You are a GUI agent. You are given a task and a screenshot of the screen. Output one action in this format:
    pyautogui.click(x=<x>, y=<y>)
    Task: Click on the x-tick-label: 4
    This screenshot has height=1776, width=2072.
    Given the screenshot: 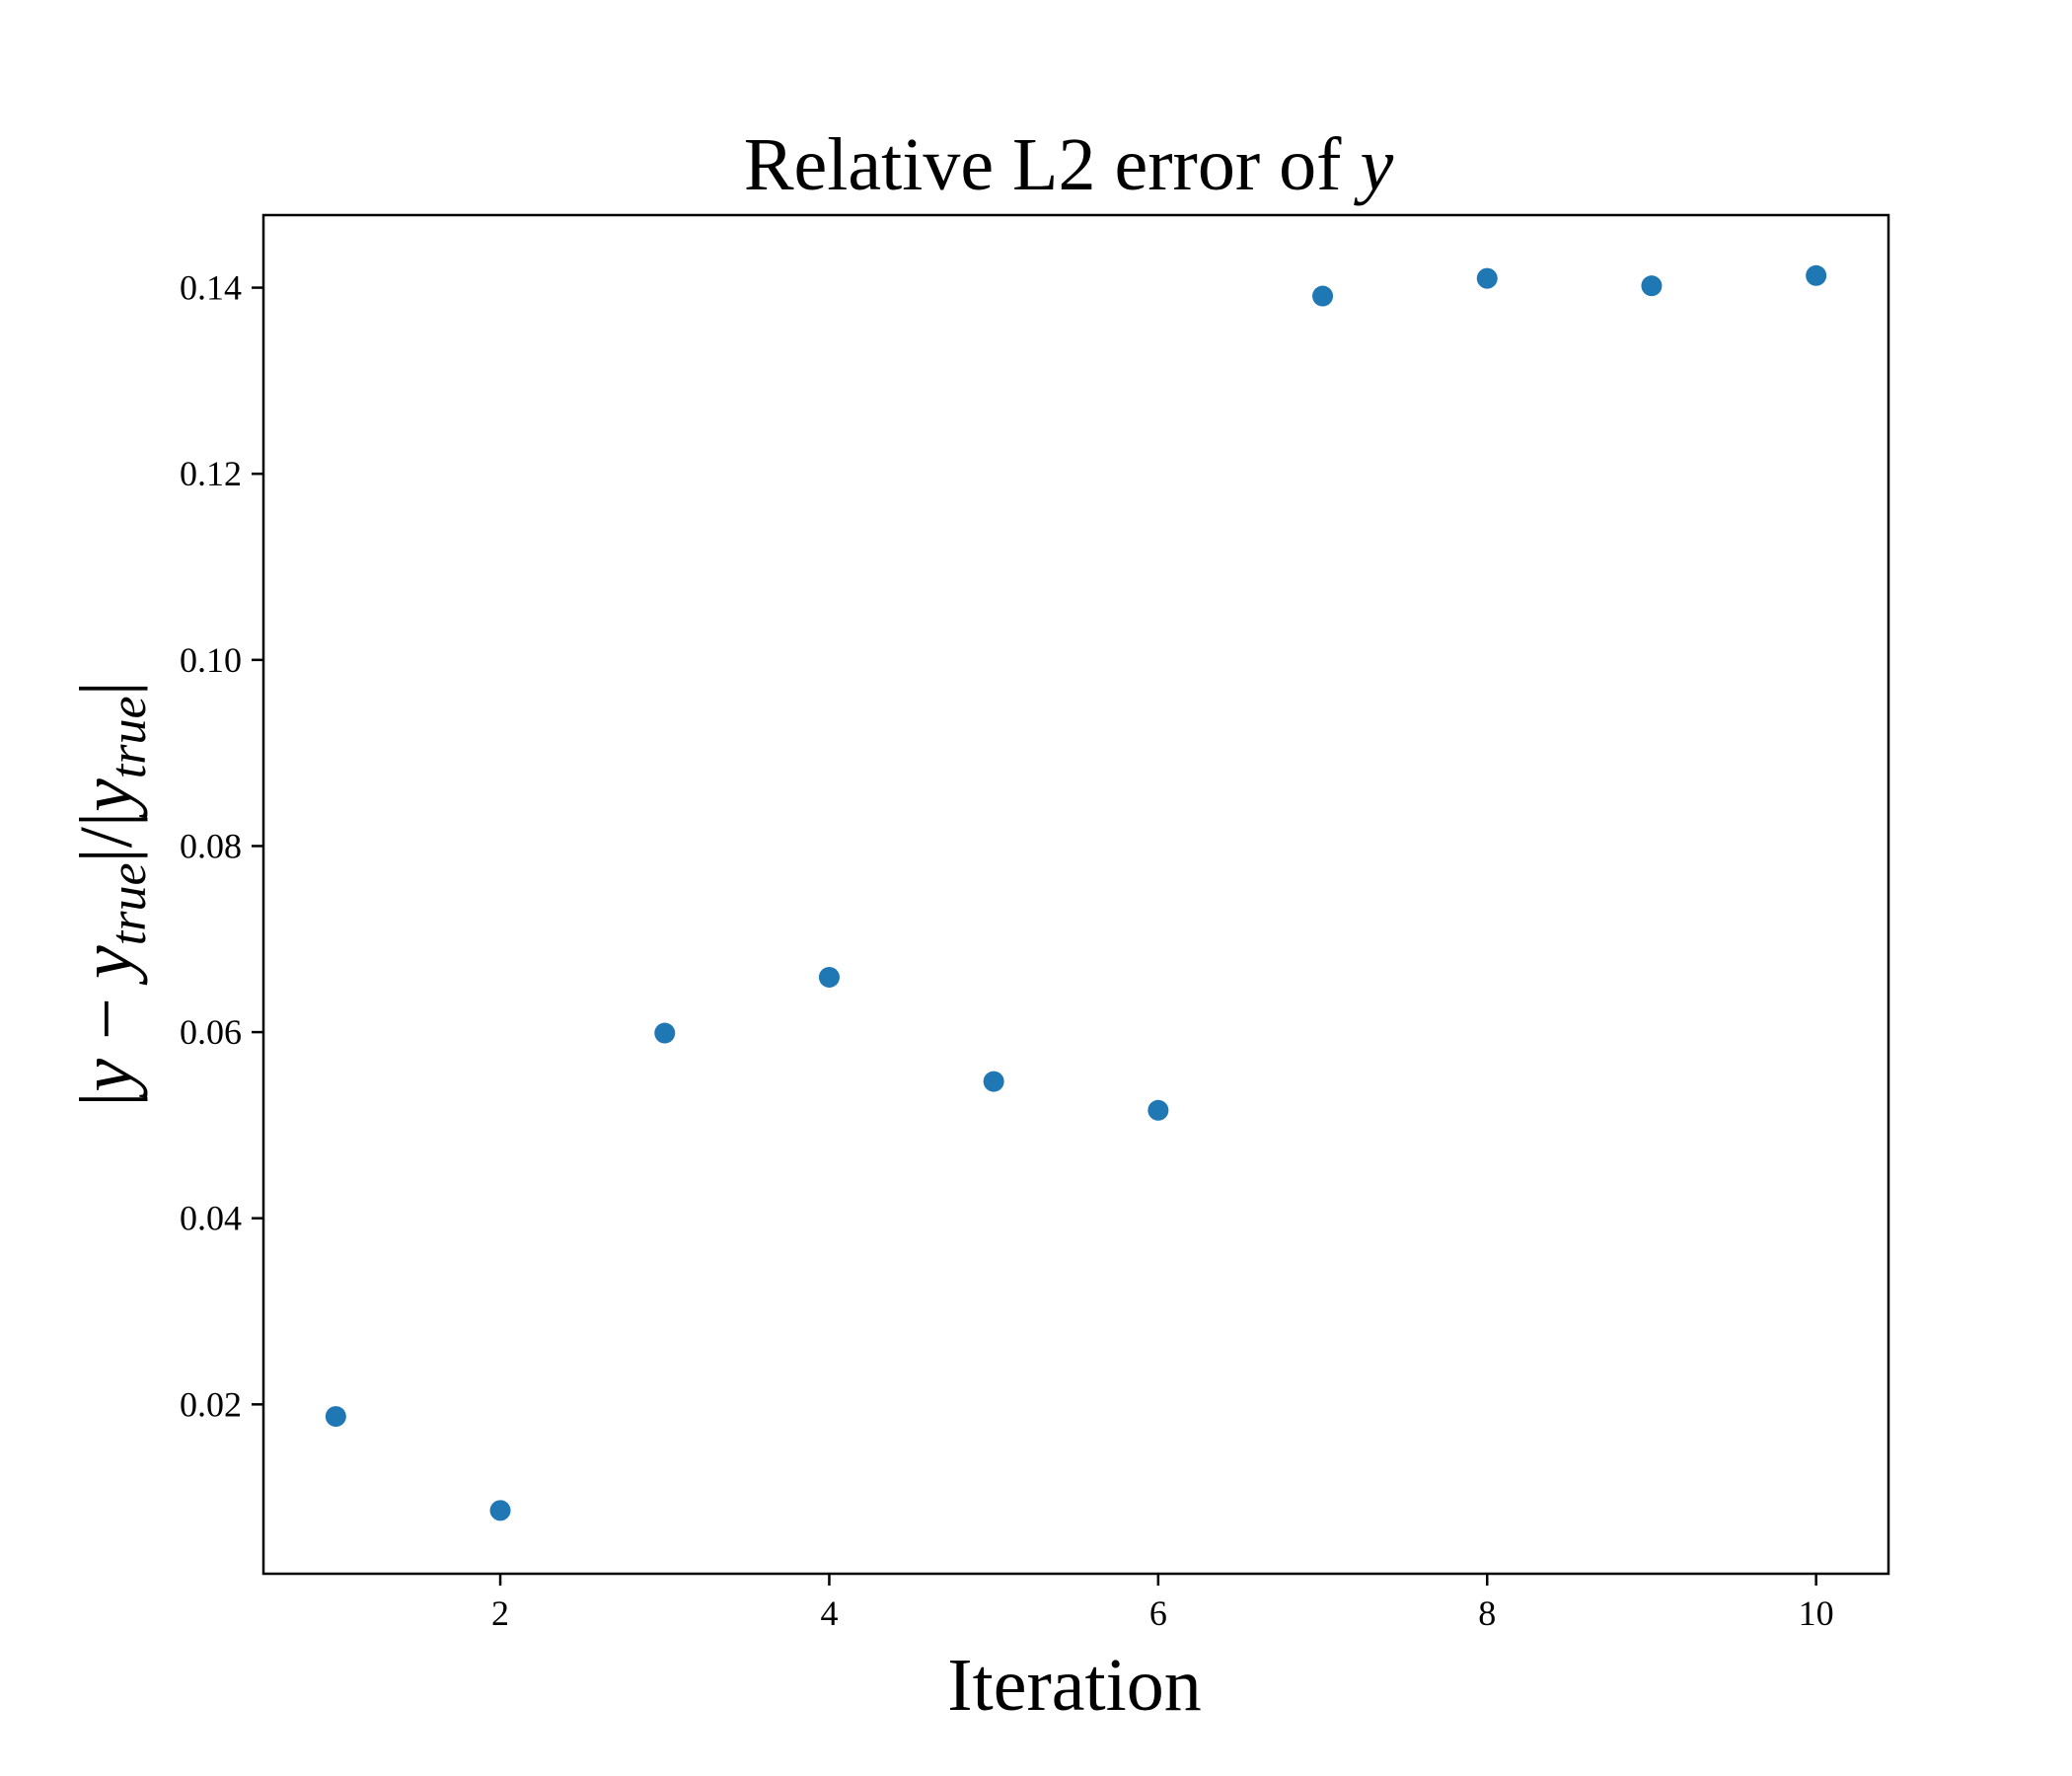 What is the action you would take?
    pyautogui.click(x=829, y=1613)
    